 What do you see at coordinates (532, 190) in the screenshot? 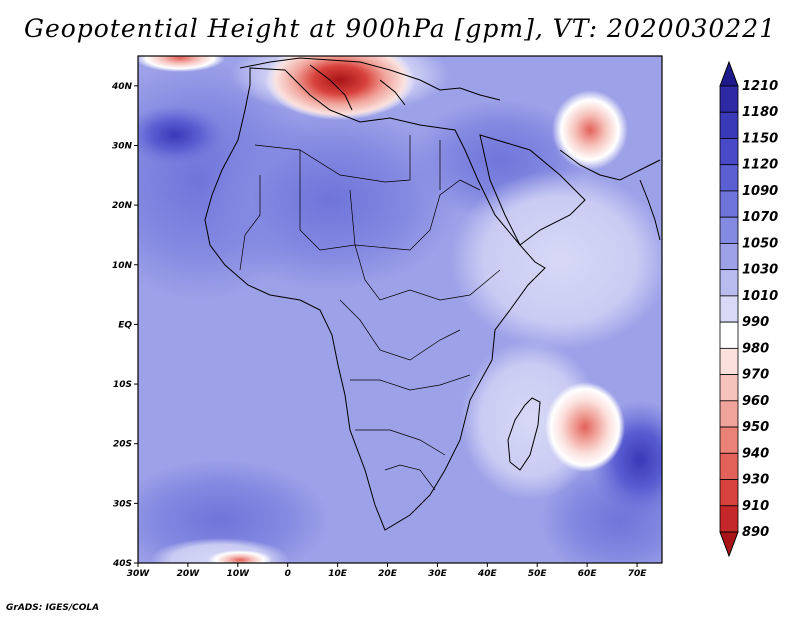
I see `arabia-coastline` at bounding box center [532, 190].